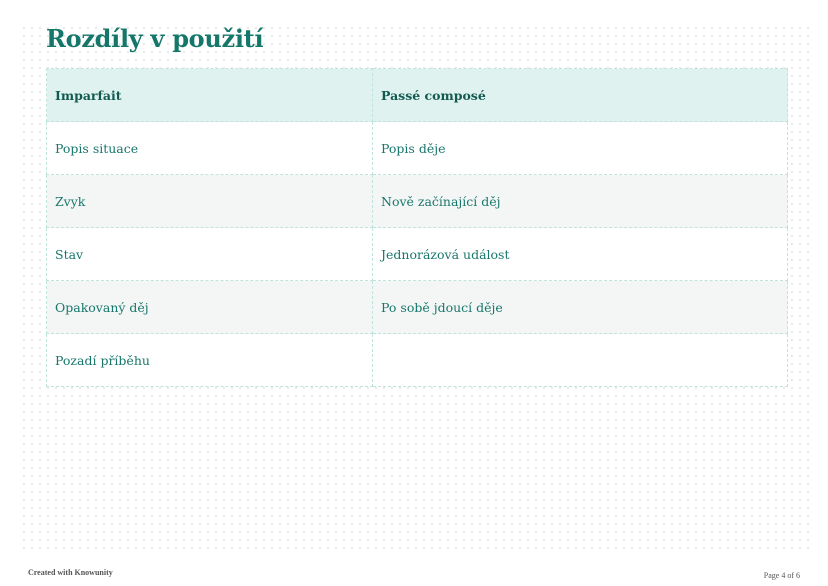 This screenshot has width=828, height=586. Describe the element at coordinates (580, 148) in the screenshot. I see `table-cell: Popis děje` at that location.